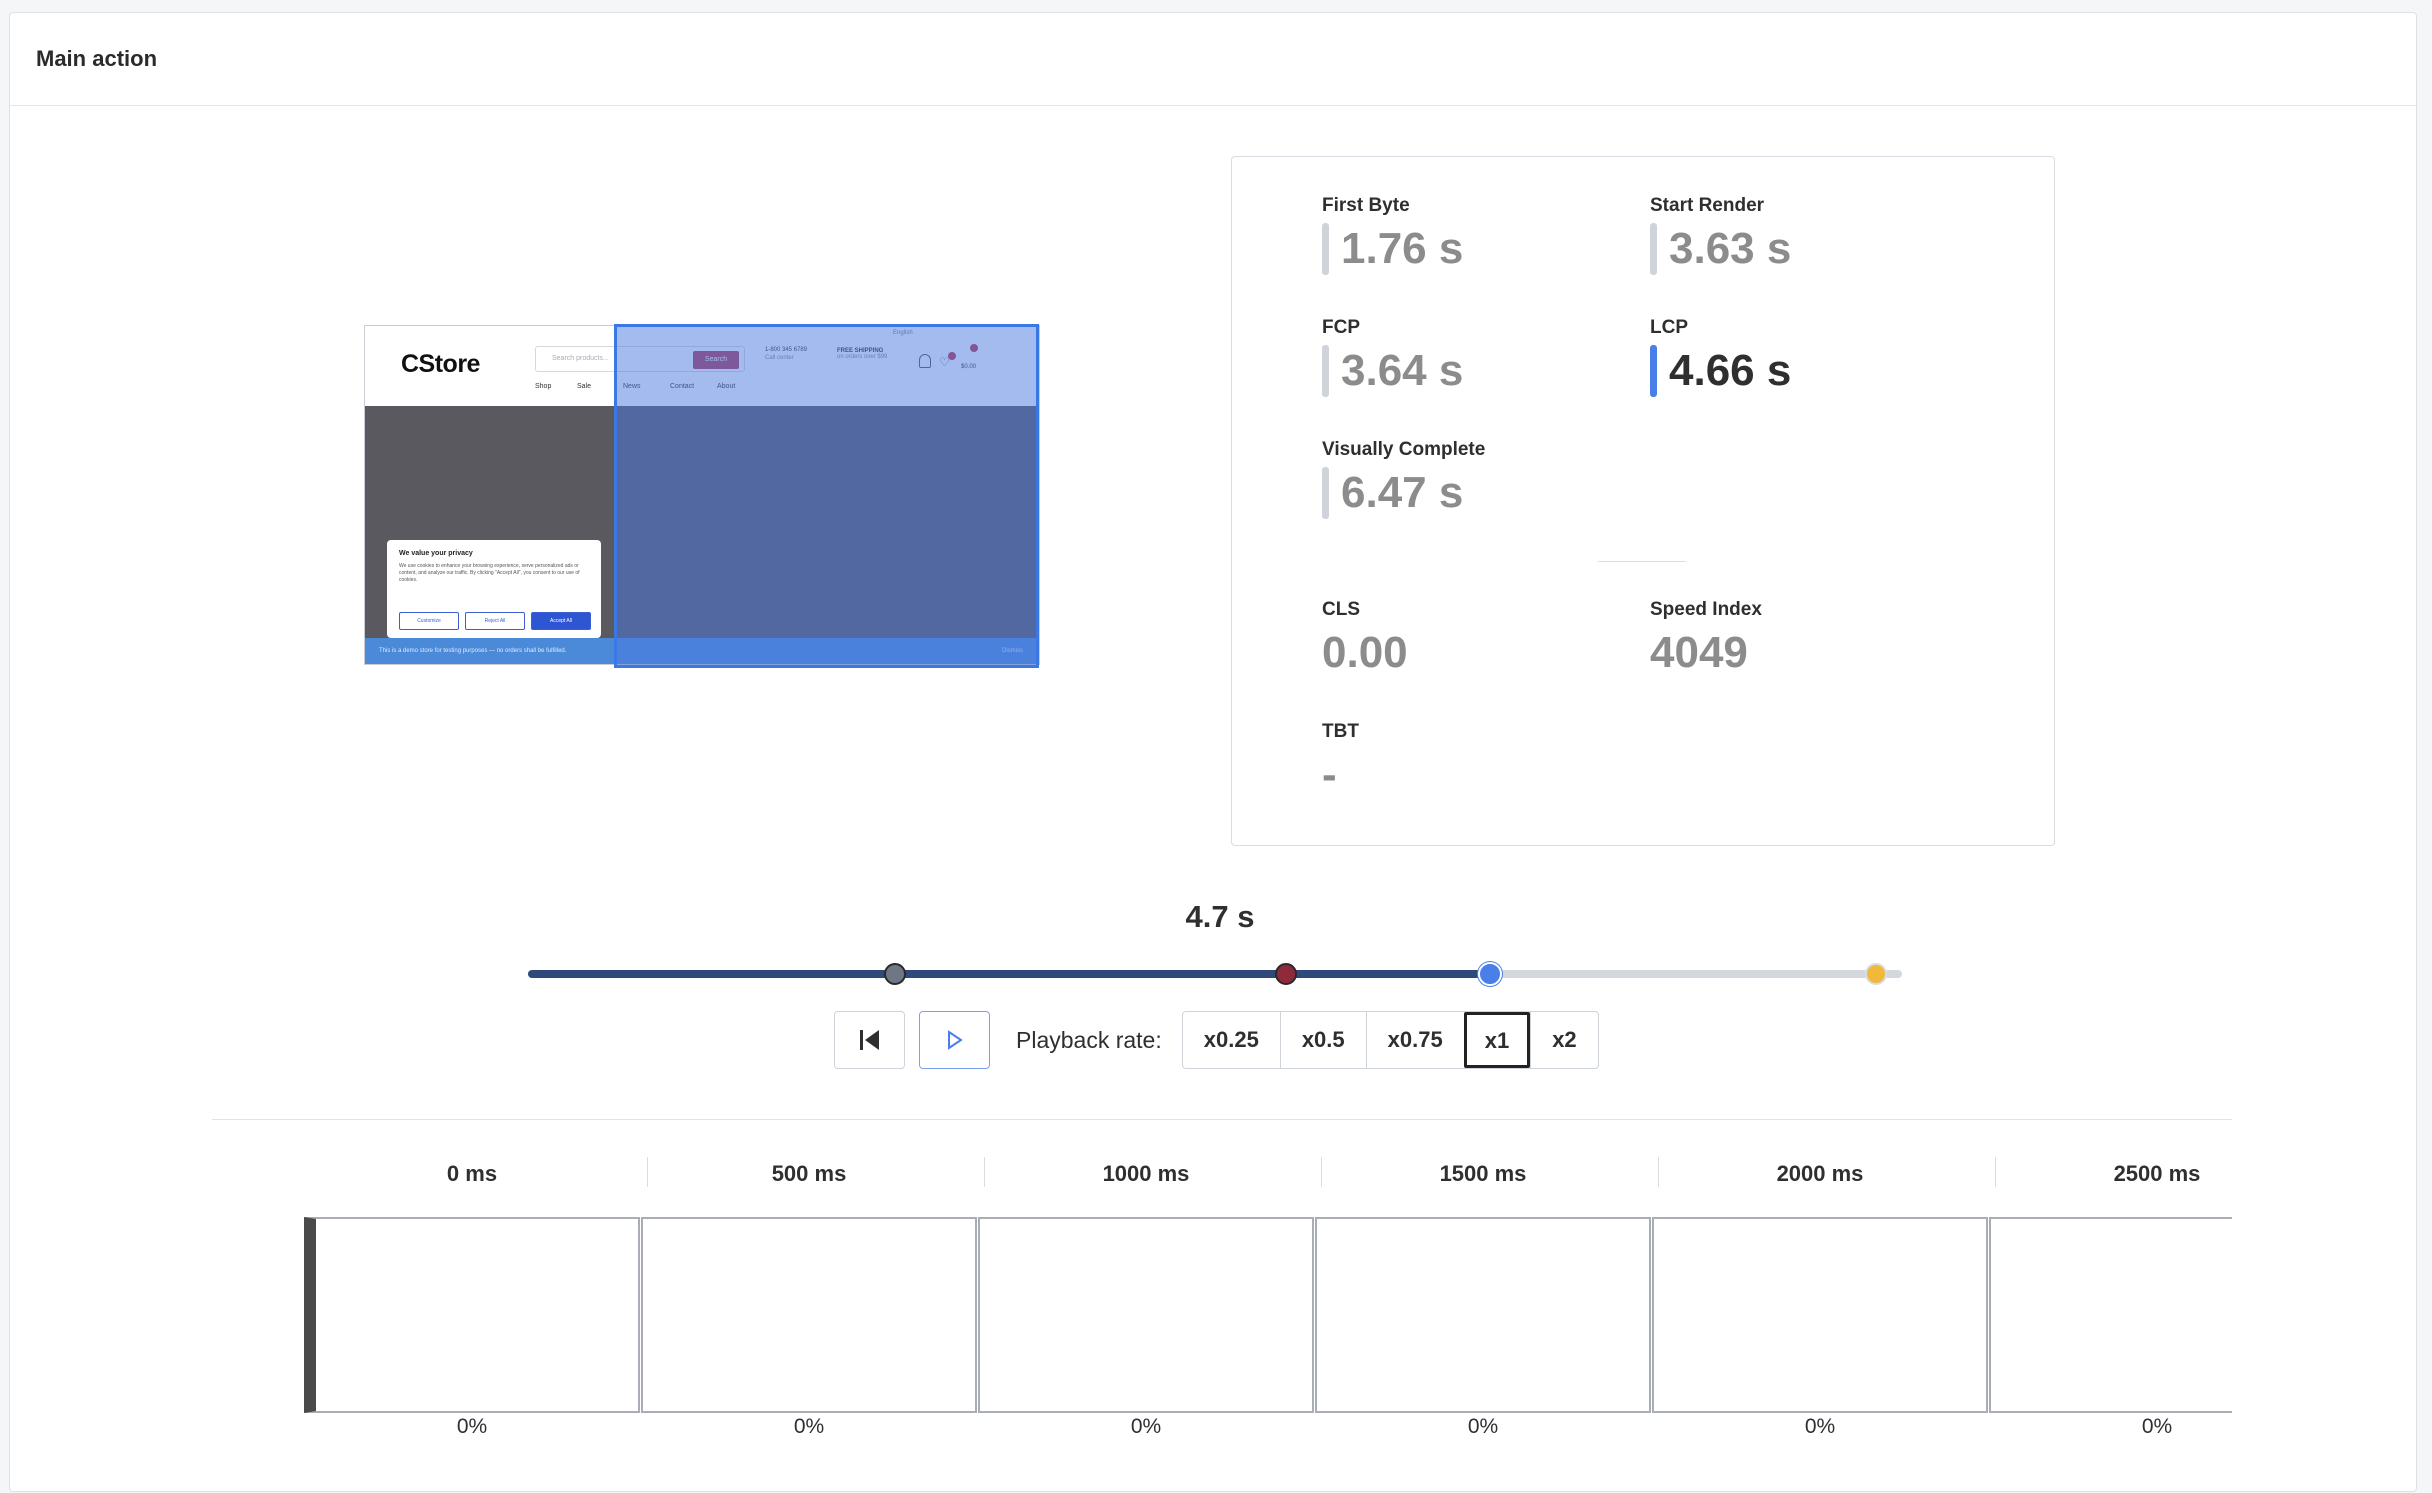  Describe the element at coordinates (1146, 1173) in the screenshot. I see `frame-time: 1000 ms` at that location.